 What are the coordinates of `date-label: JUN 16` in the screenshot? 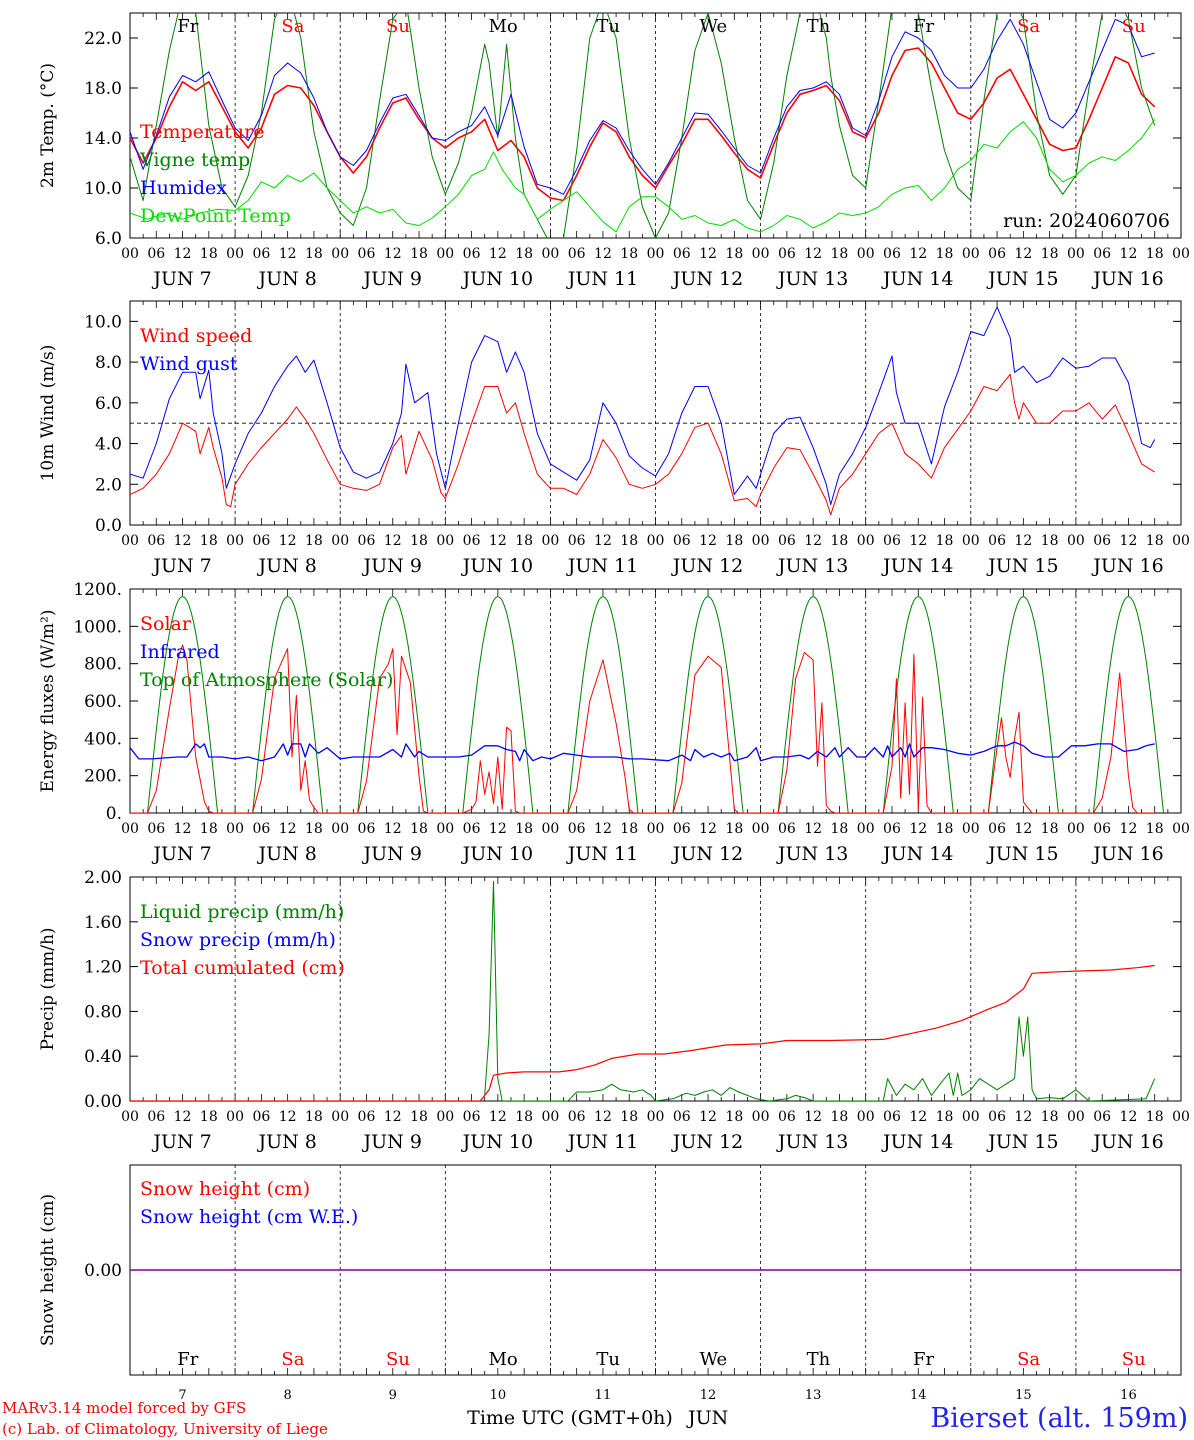 It's located at (1127, 566).